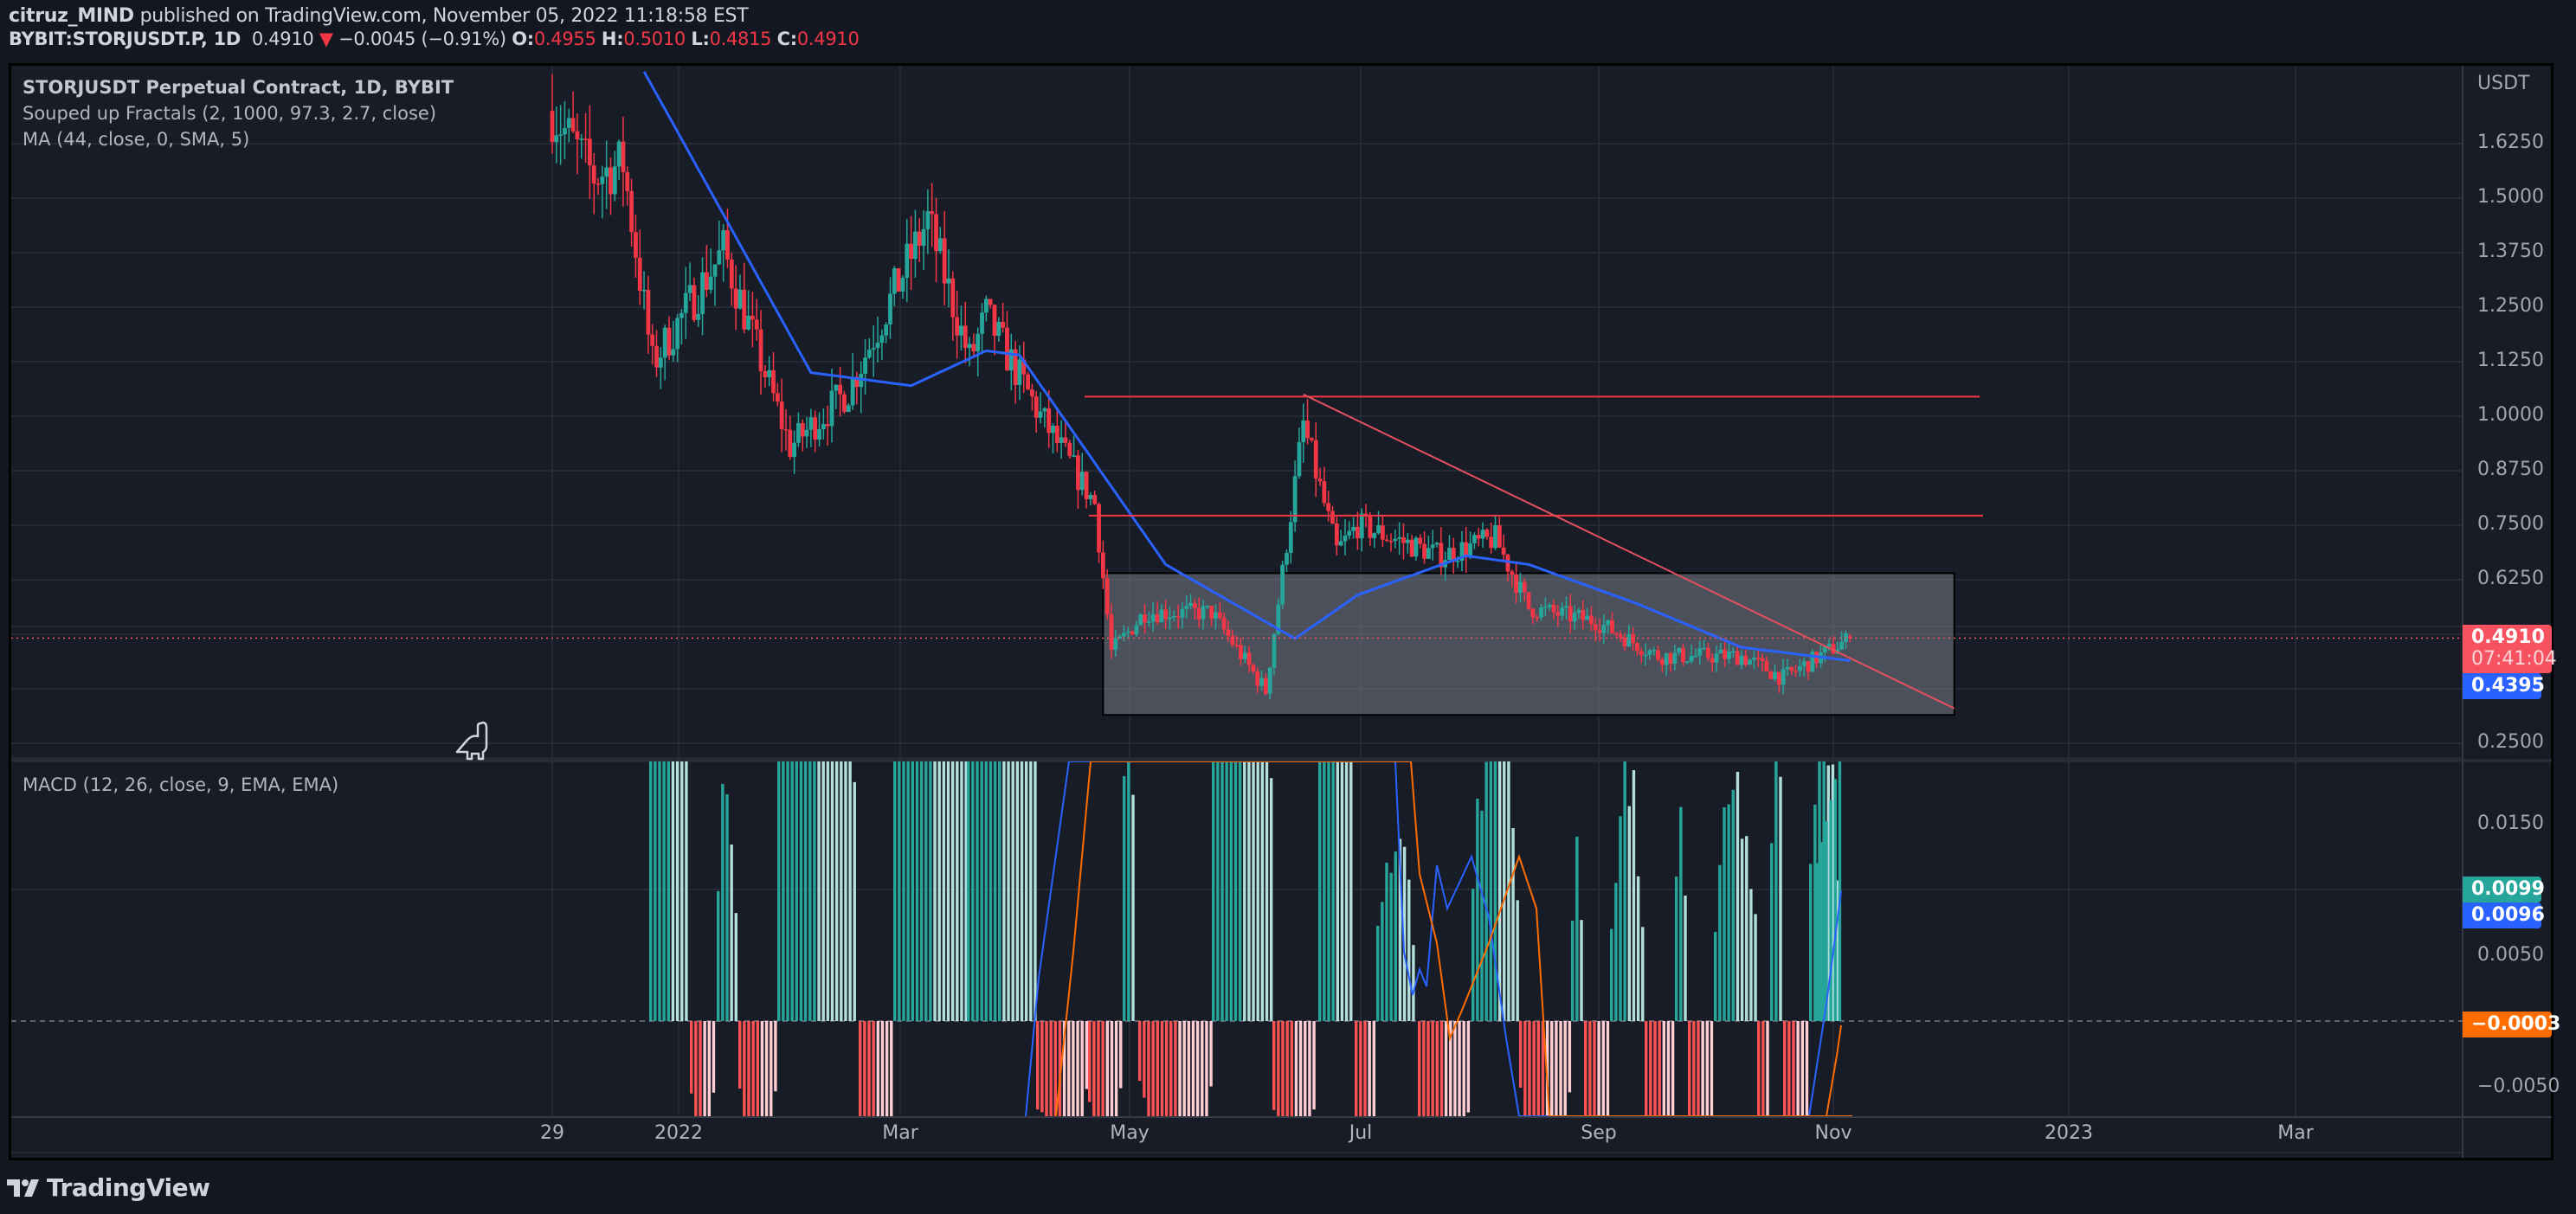  What do you see at coordinates (2510, 306) in the screenshot?
I see `price-tick: 1.2500` at bounding box center [2510, 306].